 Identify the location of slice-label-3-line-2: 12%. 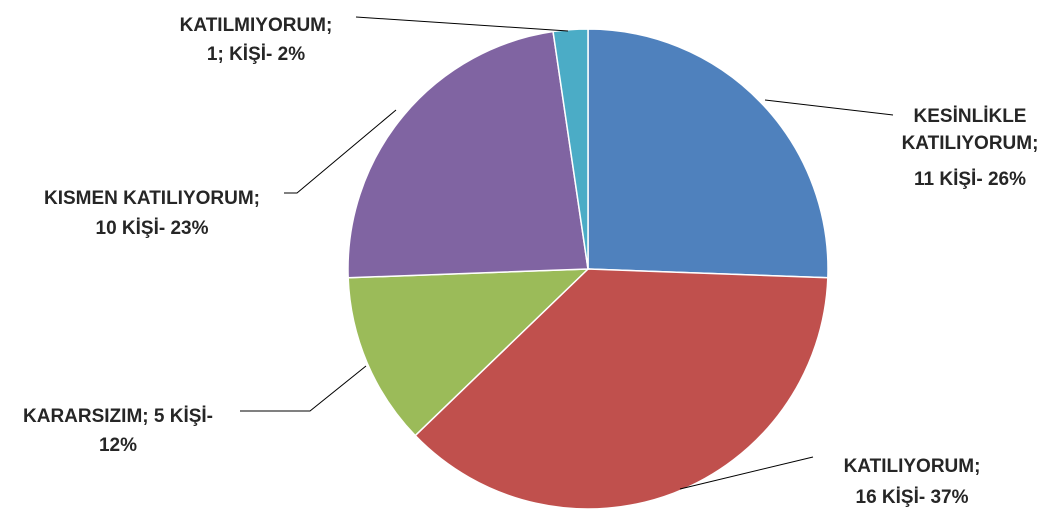
(118, 445).